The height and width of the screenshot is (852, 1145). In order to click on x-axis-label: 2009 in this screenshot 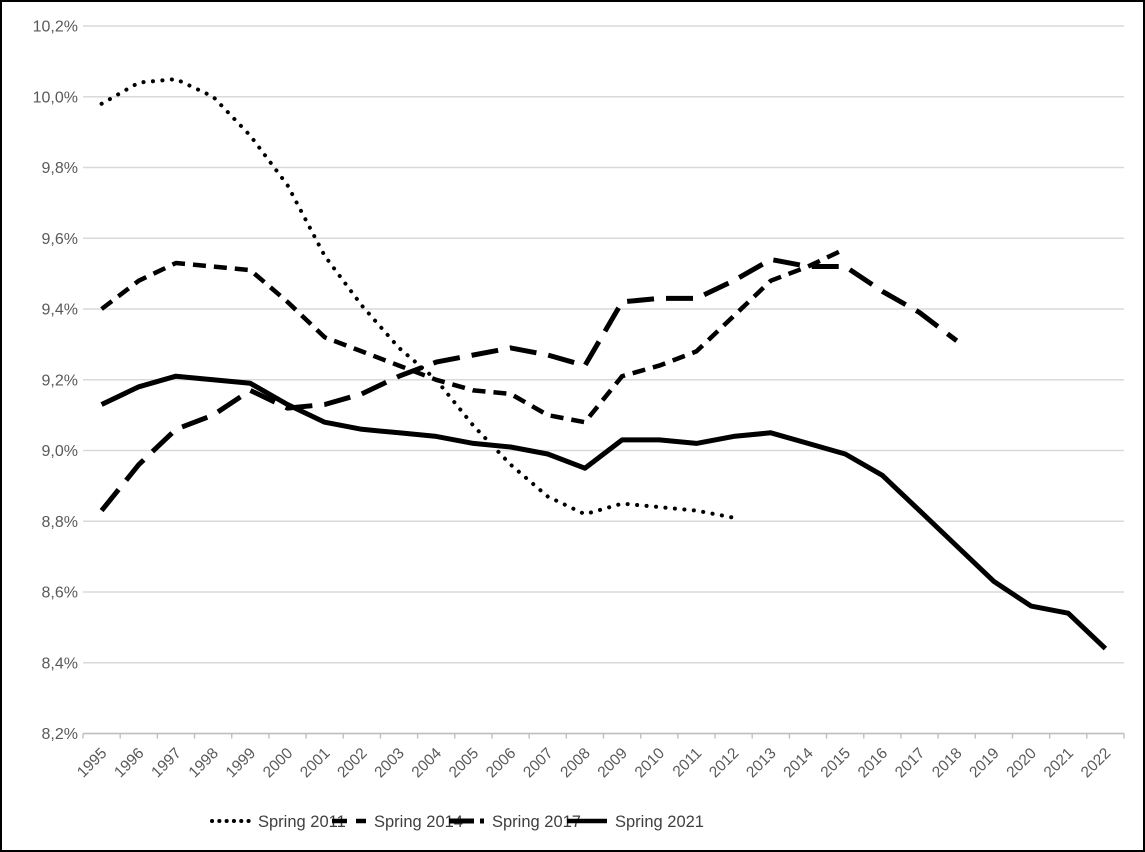, I will do `click(613, 763)`.